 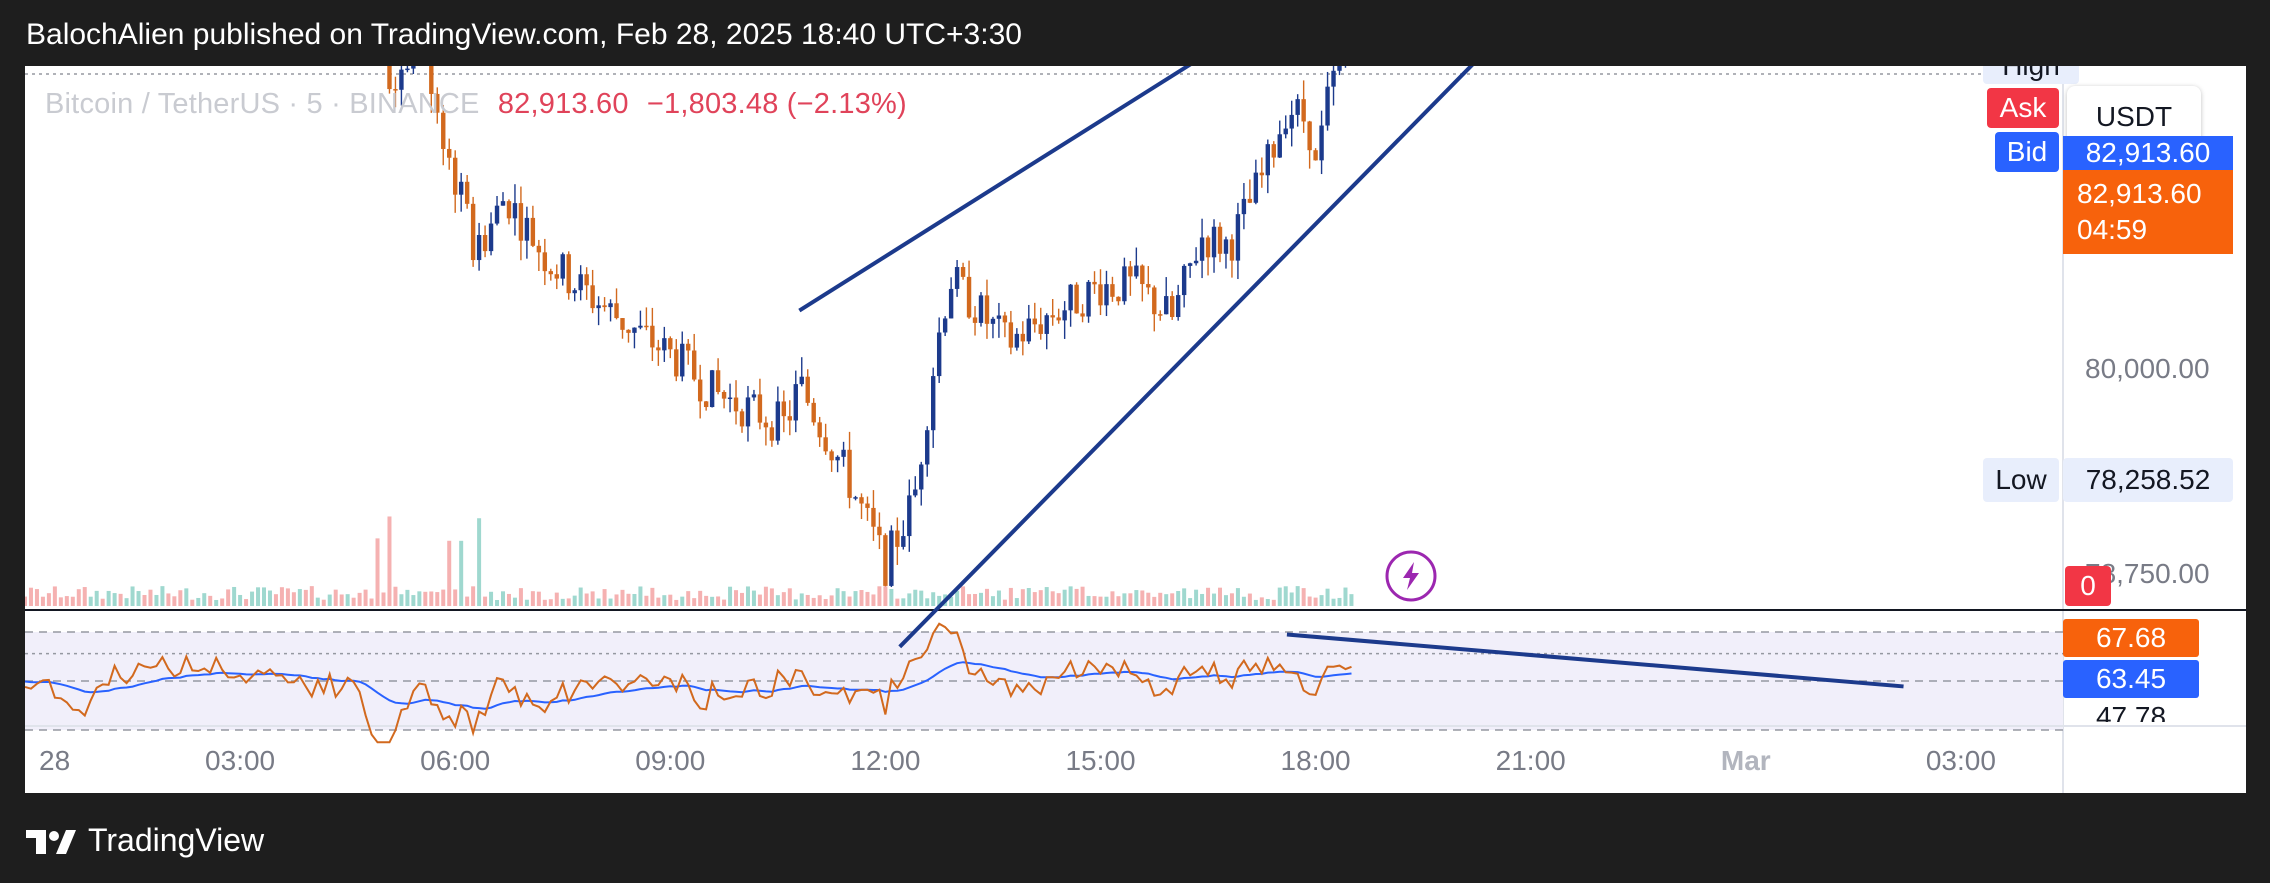 What do you see at coordinates (2088, 586) in the screenshot?
I see `volume-badge: 0` at bounding box center [2088, 586].